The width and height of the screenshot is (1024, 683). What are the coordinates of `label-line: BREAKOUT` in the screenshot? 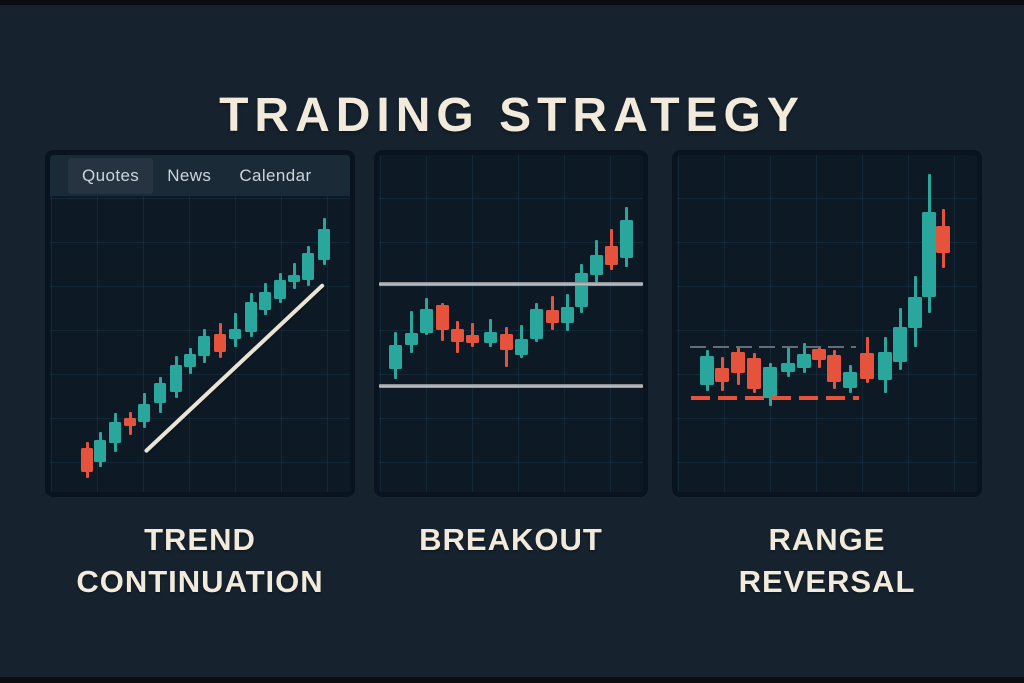 It's located at (511, 539).